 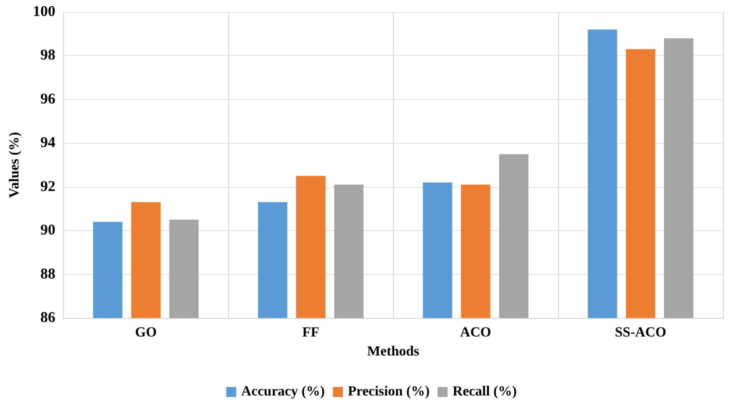 I want to click on x-tick-label: FF, so click(x=311, y=333).